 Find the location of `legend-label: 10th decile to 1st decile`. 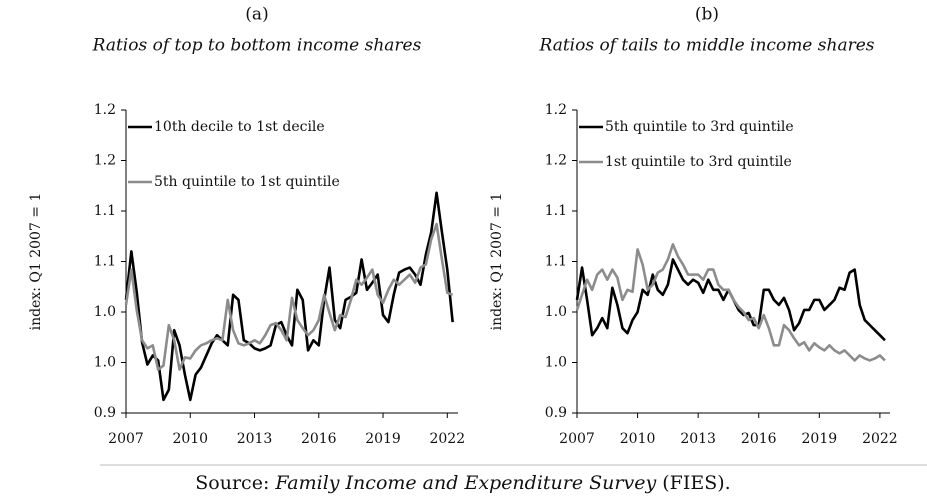

legend-label: 10th decile to 1st decile is located at coordinates (239, 127).